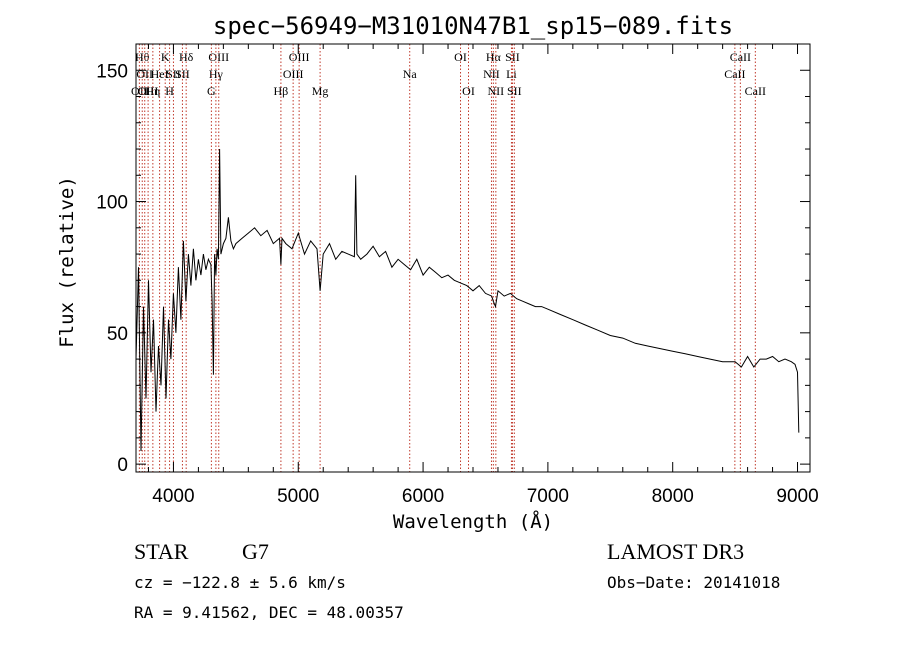 This screenshot has height=649, width=900. I want to click on y-tick-label: 100, so click(112, 203).